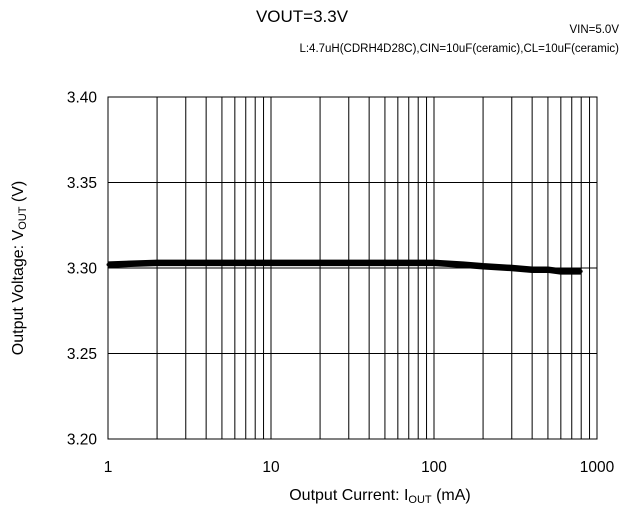  I want to click on x-tick-label: 1, so click(108, 467).